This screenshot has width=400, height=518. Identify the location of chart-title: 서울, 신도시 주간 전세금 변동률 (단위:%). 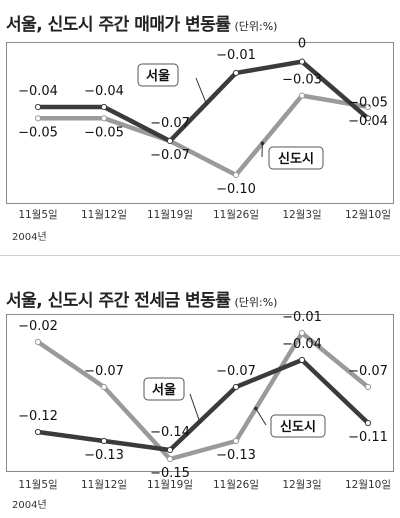
(142, 301).